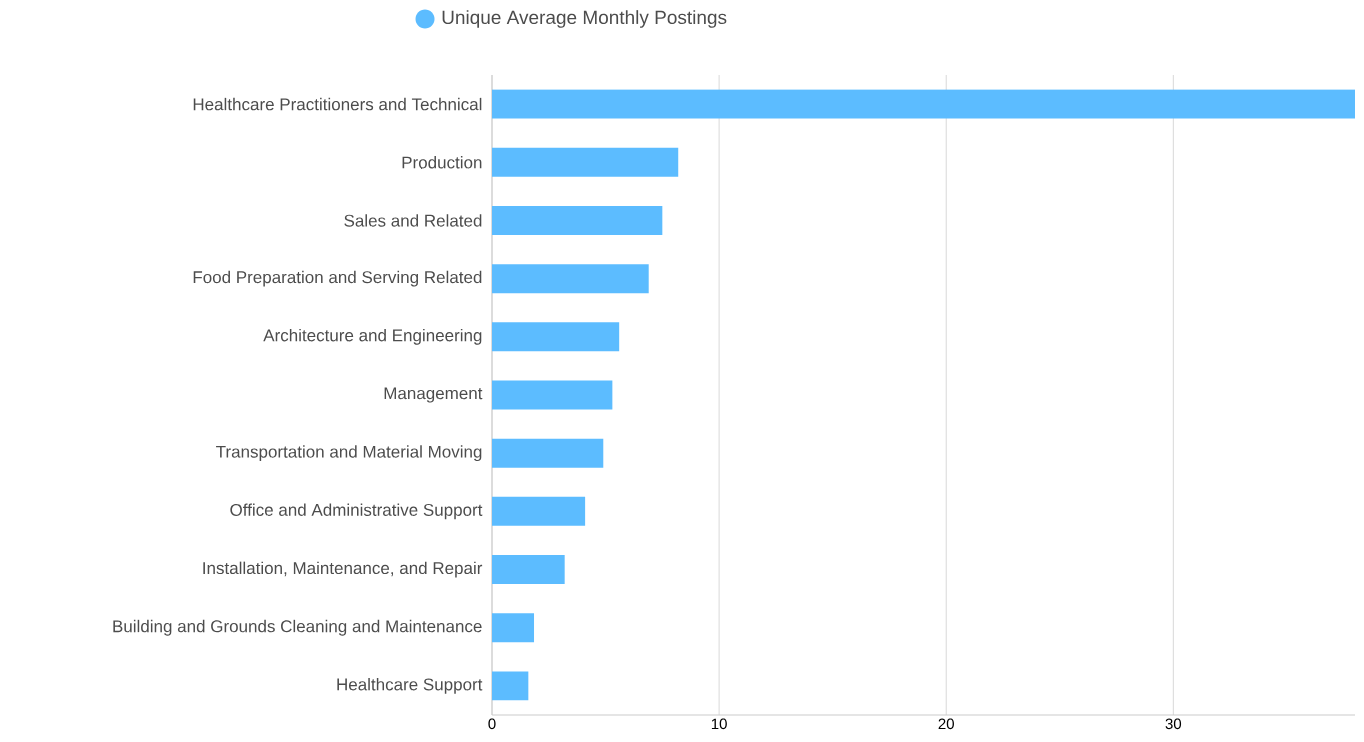 This screenshot has height=742, width=1364. I want to click on x-tick-label: 30, so click(1173, 724).